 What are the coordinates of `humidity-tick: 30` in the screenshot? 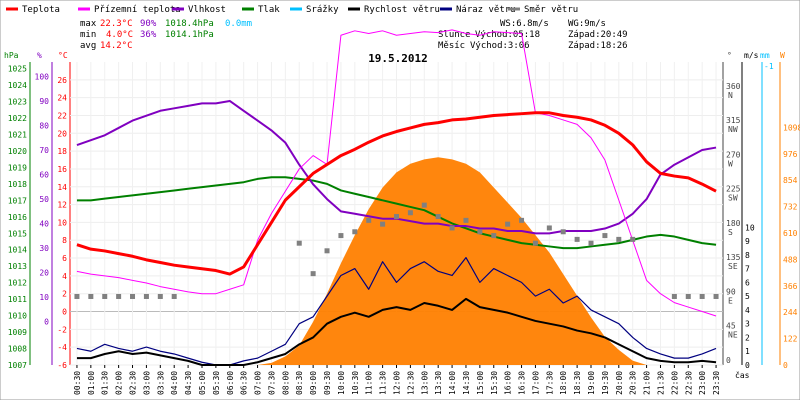 It's located at (44, 248).